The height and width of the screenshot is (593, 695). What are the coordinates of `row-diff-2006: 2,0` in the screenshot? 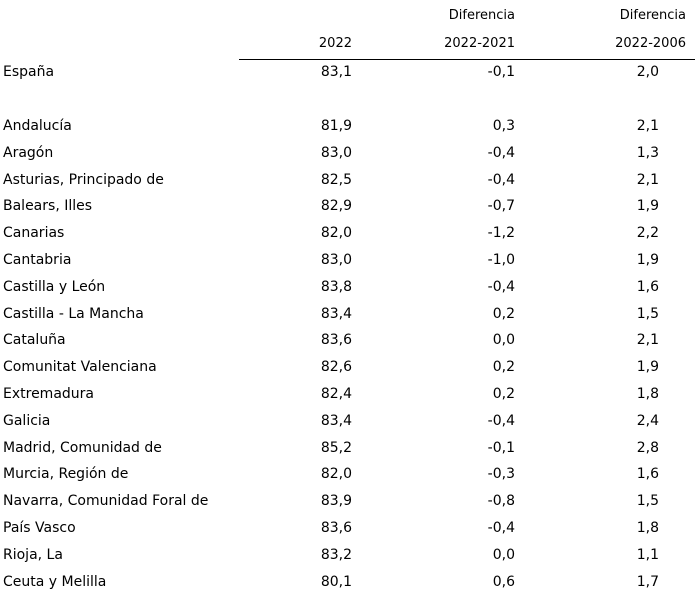 It's located at (647, 72).